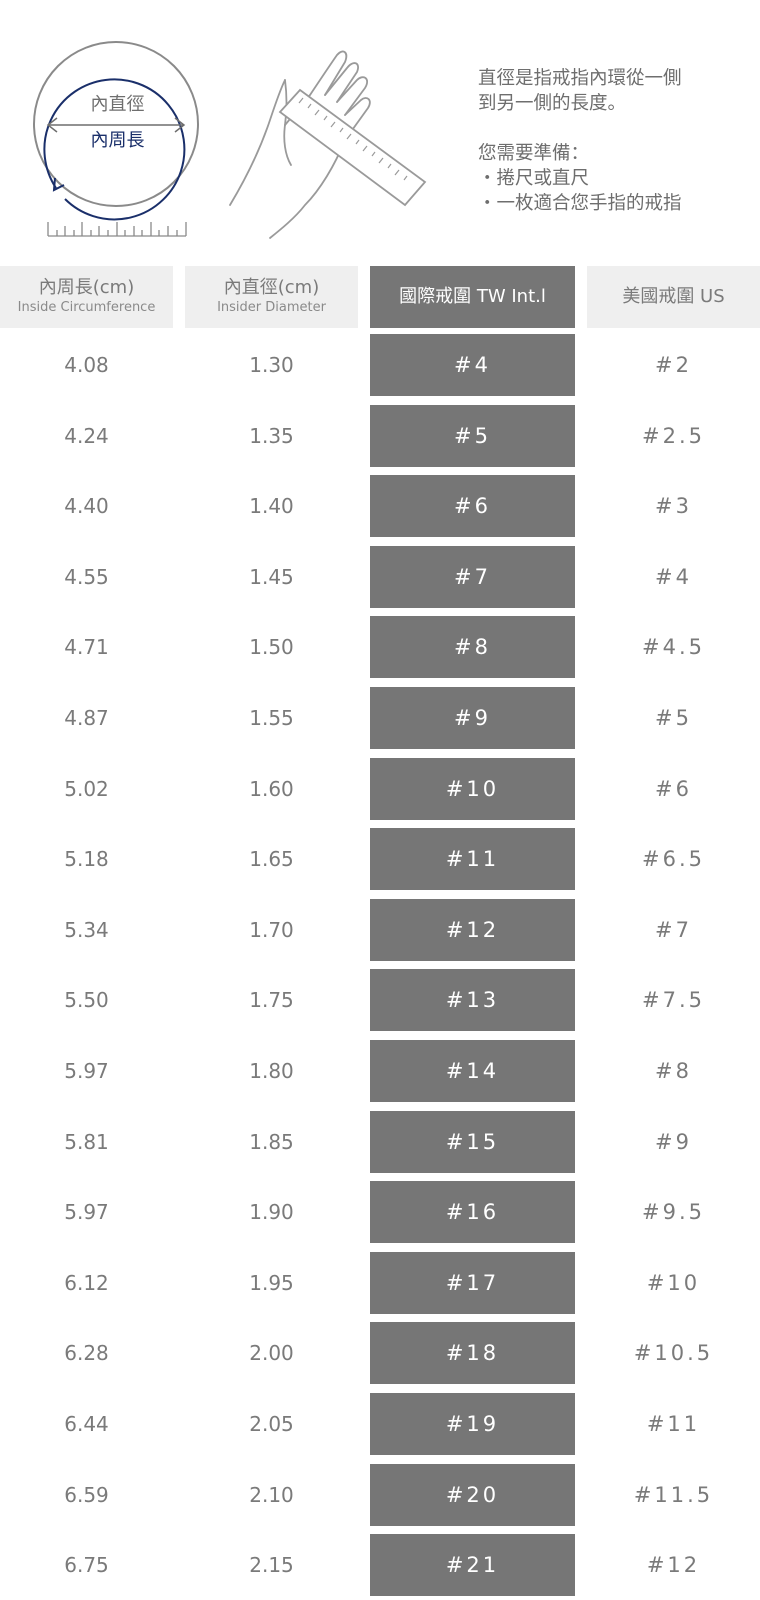 This screenshot has height=1600, width=760. I want to click on us-size-cell: #10.5, so click(673, 1353).